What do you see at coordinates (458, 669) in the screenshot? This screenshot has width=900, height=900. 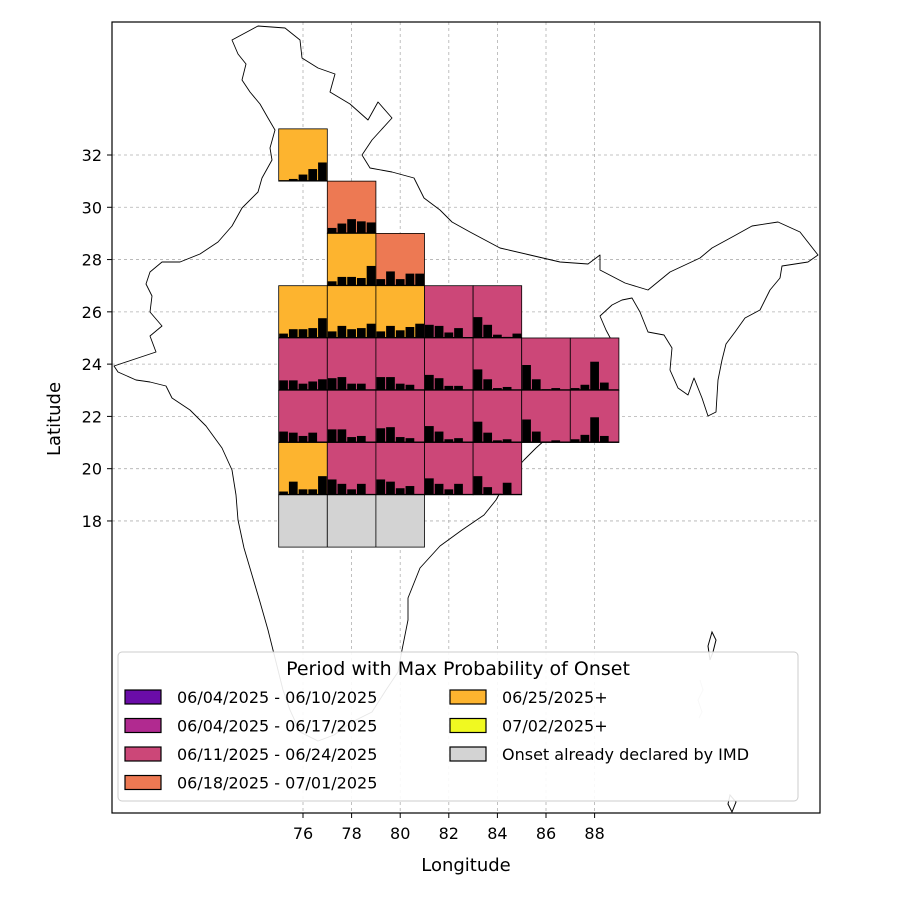 I see `legend-title: Period with Max Probability of Onset` at bounding box center [458, 669].